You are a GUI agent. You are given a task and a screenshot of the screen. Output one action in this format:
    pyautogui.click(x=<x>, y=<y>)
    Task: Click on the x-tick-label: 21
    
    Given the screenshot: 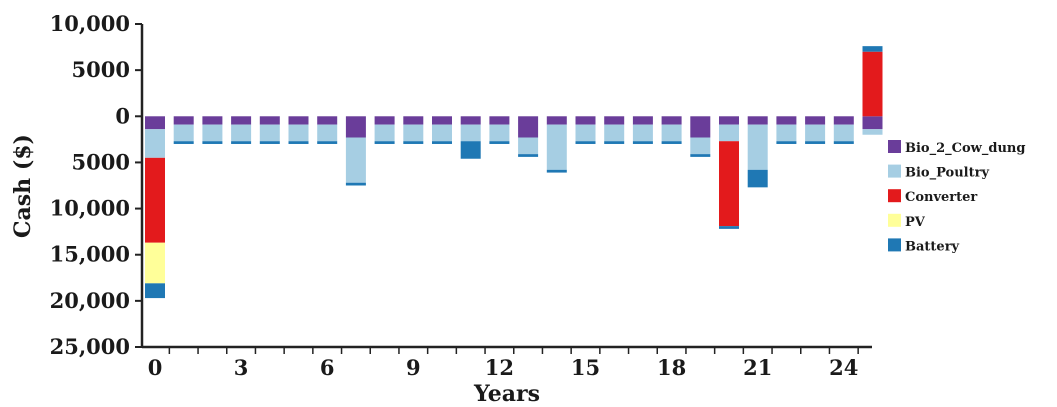 What is the action you would take?
    pyautogui.click(x=757, y=367)
    